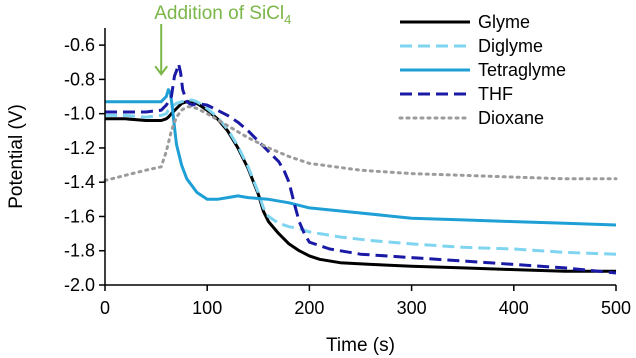  I want to click on x-tick-label: 500, so click(616, 308).